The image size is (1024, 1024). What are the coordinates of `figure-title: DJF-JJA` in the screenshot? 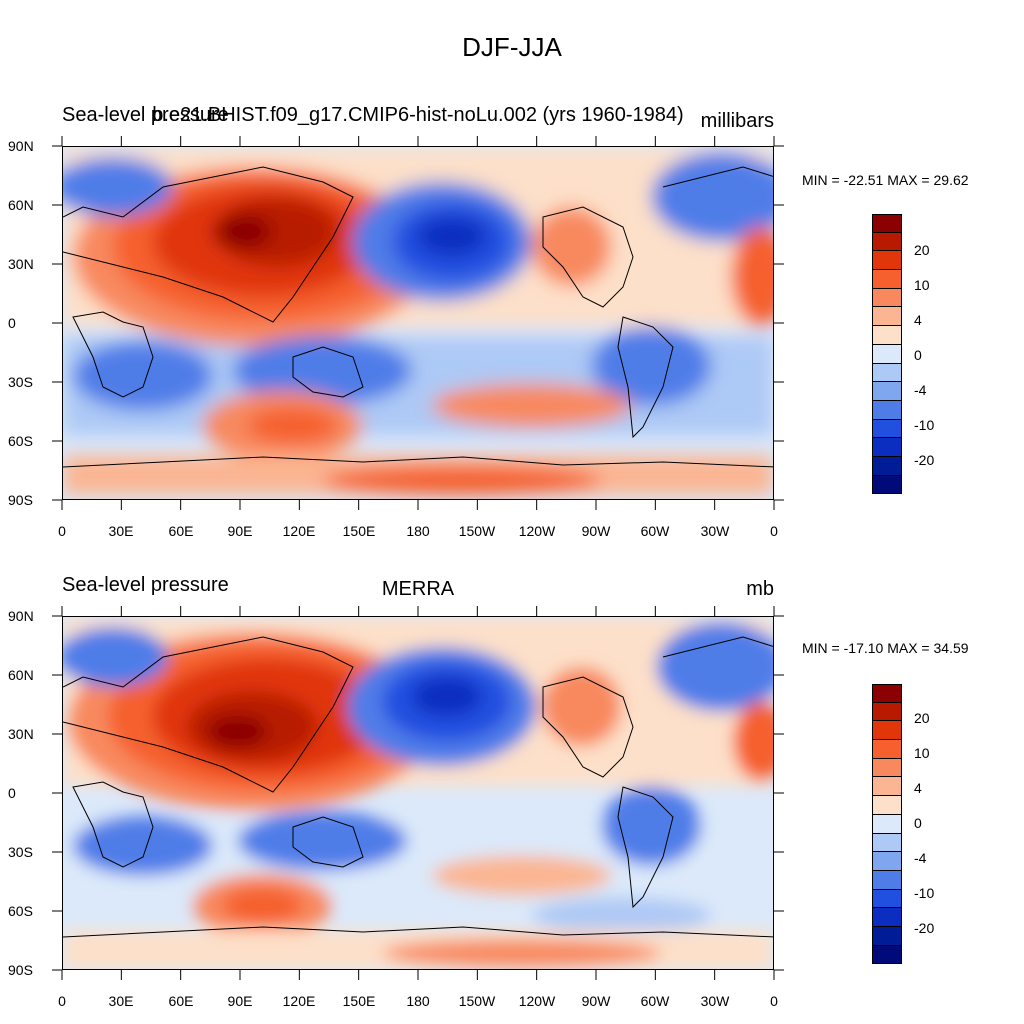 It's located at (512, 47).